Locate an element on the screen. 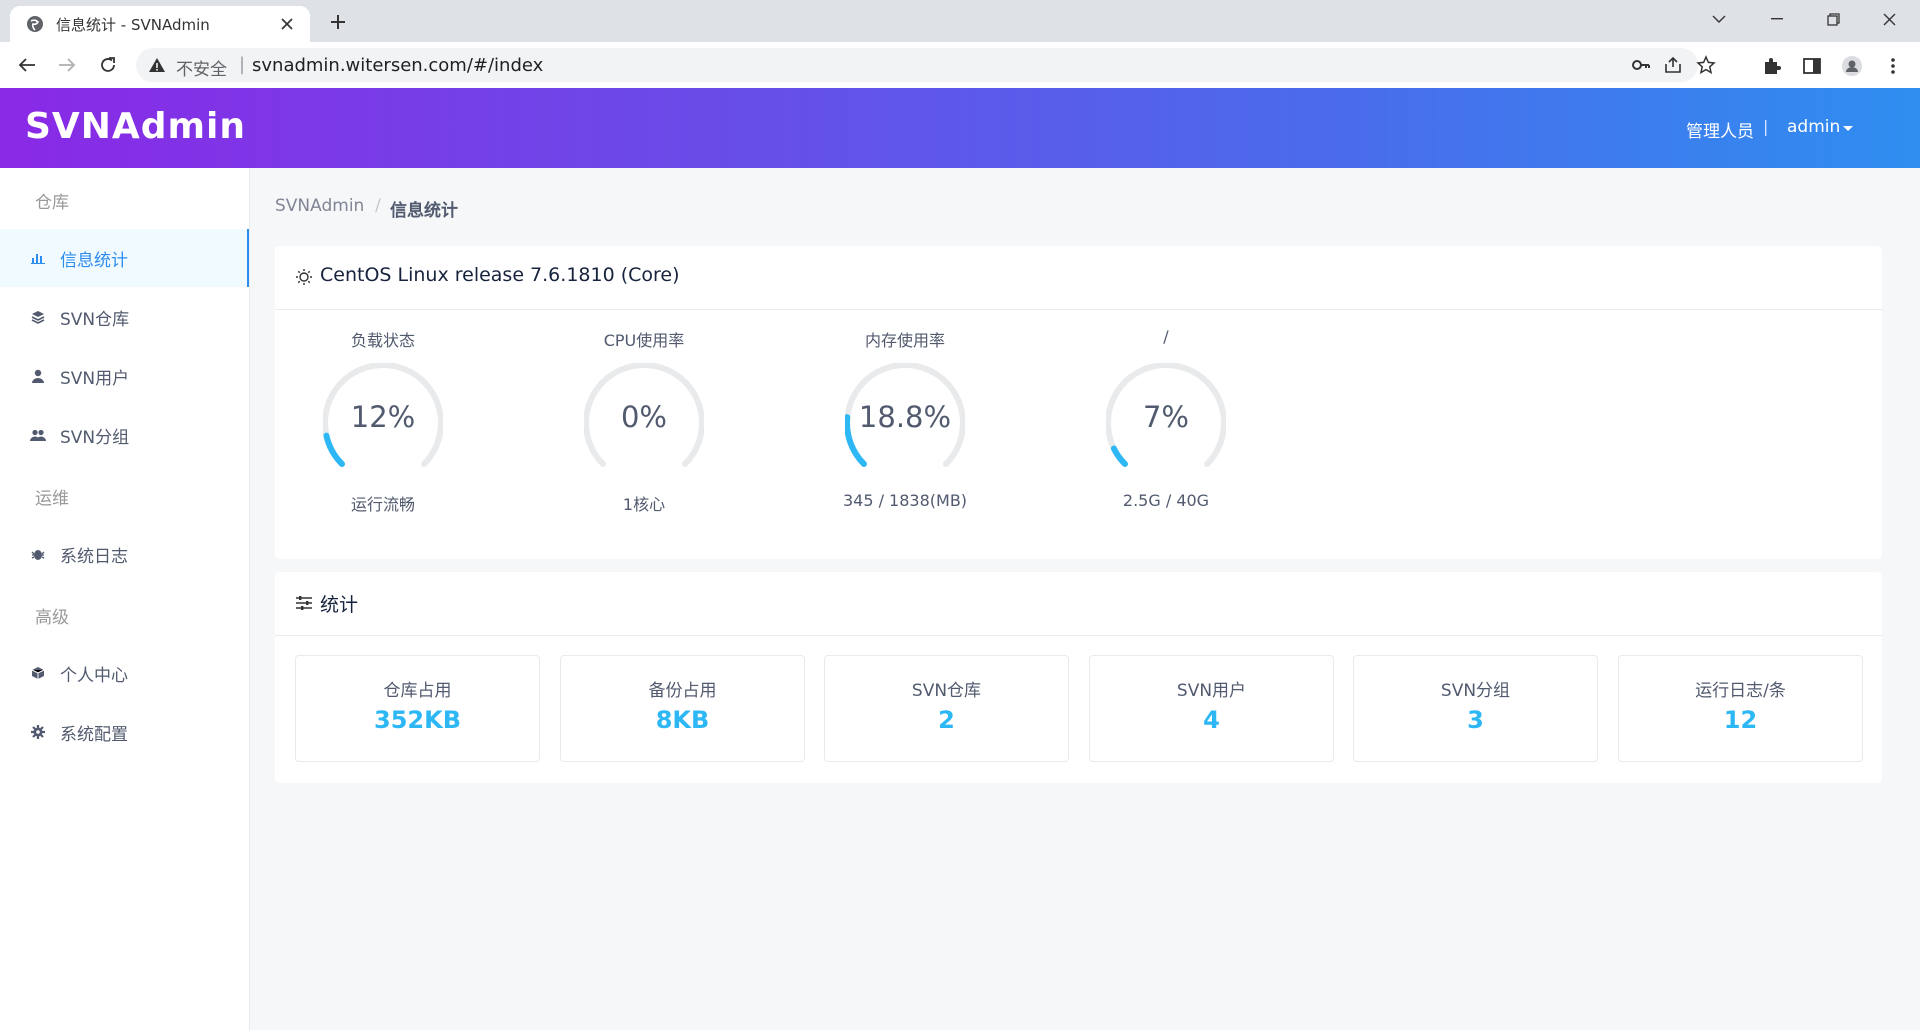 This screenshot has height=1030, width=1920. gauge-load: 负载状态 12% 运行流畅 is located at coordinates (383, 427).